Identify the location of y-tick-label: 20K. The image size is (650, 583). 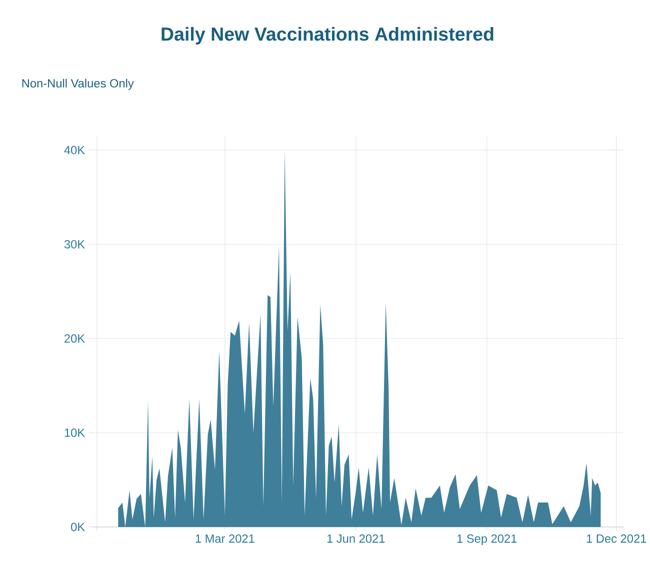
(74, 338).